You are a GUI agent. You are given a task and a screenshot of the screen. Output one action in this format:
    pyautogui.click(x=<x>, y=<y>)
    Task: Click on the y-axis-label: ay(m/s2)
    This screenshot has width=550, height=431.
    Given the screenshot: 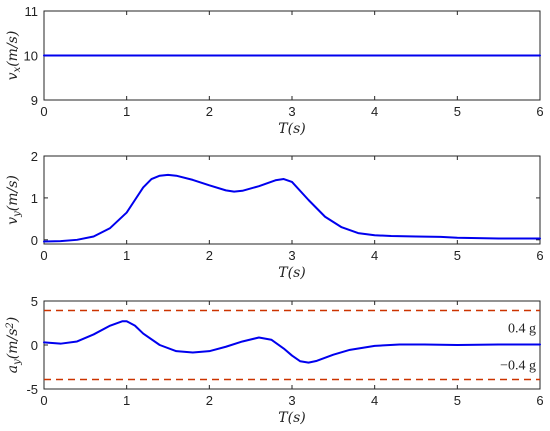 What is the action you would take?
    pyautogui.click(x=14, y=345)
    